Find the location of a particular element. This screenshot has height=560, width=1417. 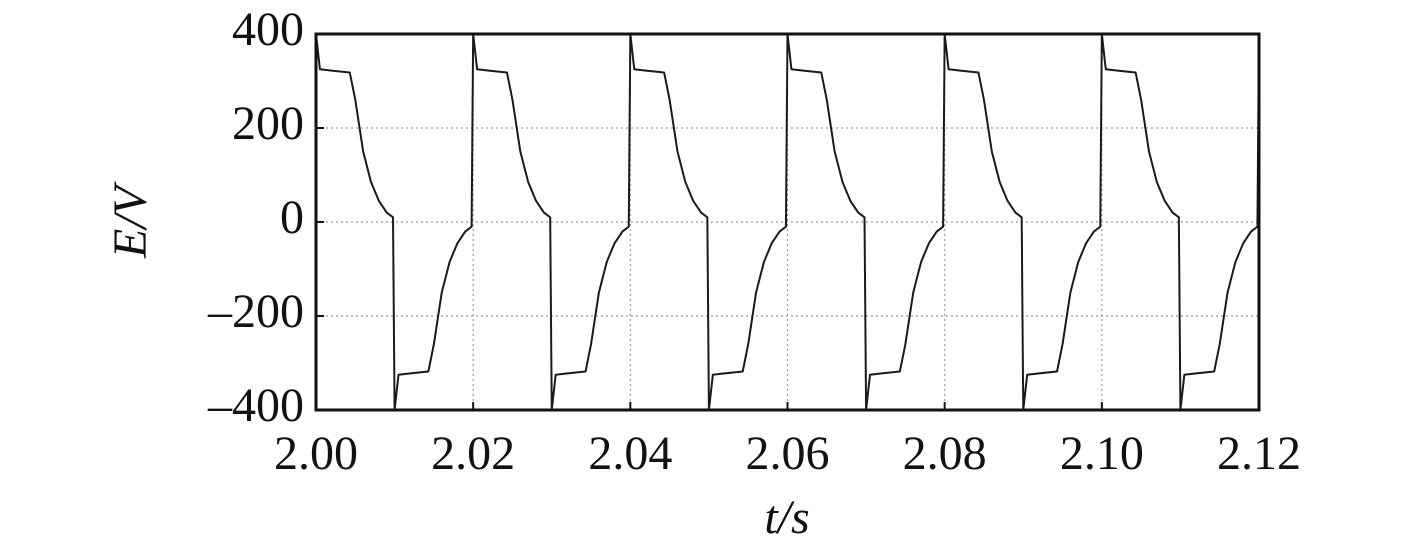

x-tick-label: 2.12 is located at coordinates (1259, 453).